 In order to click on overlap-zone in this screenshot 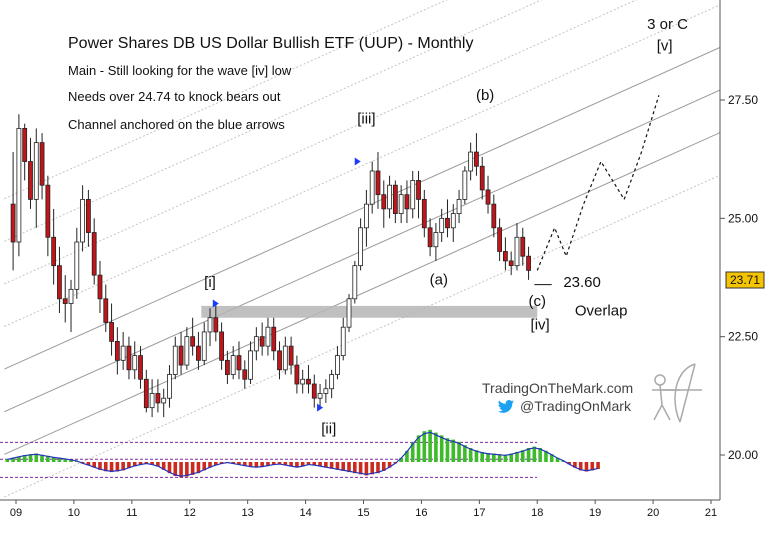, I will do `click(369, 311)`.